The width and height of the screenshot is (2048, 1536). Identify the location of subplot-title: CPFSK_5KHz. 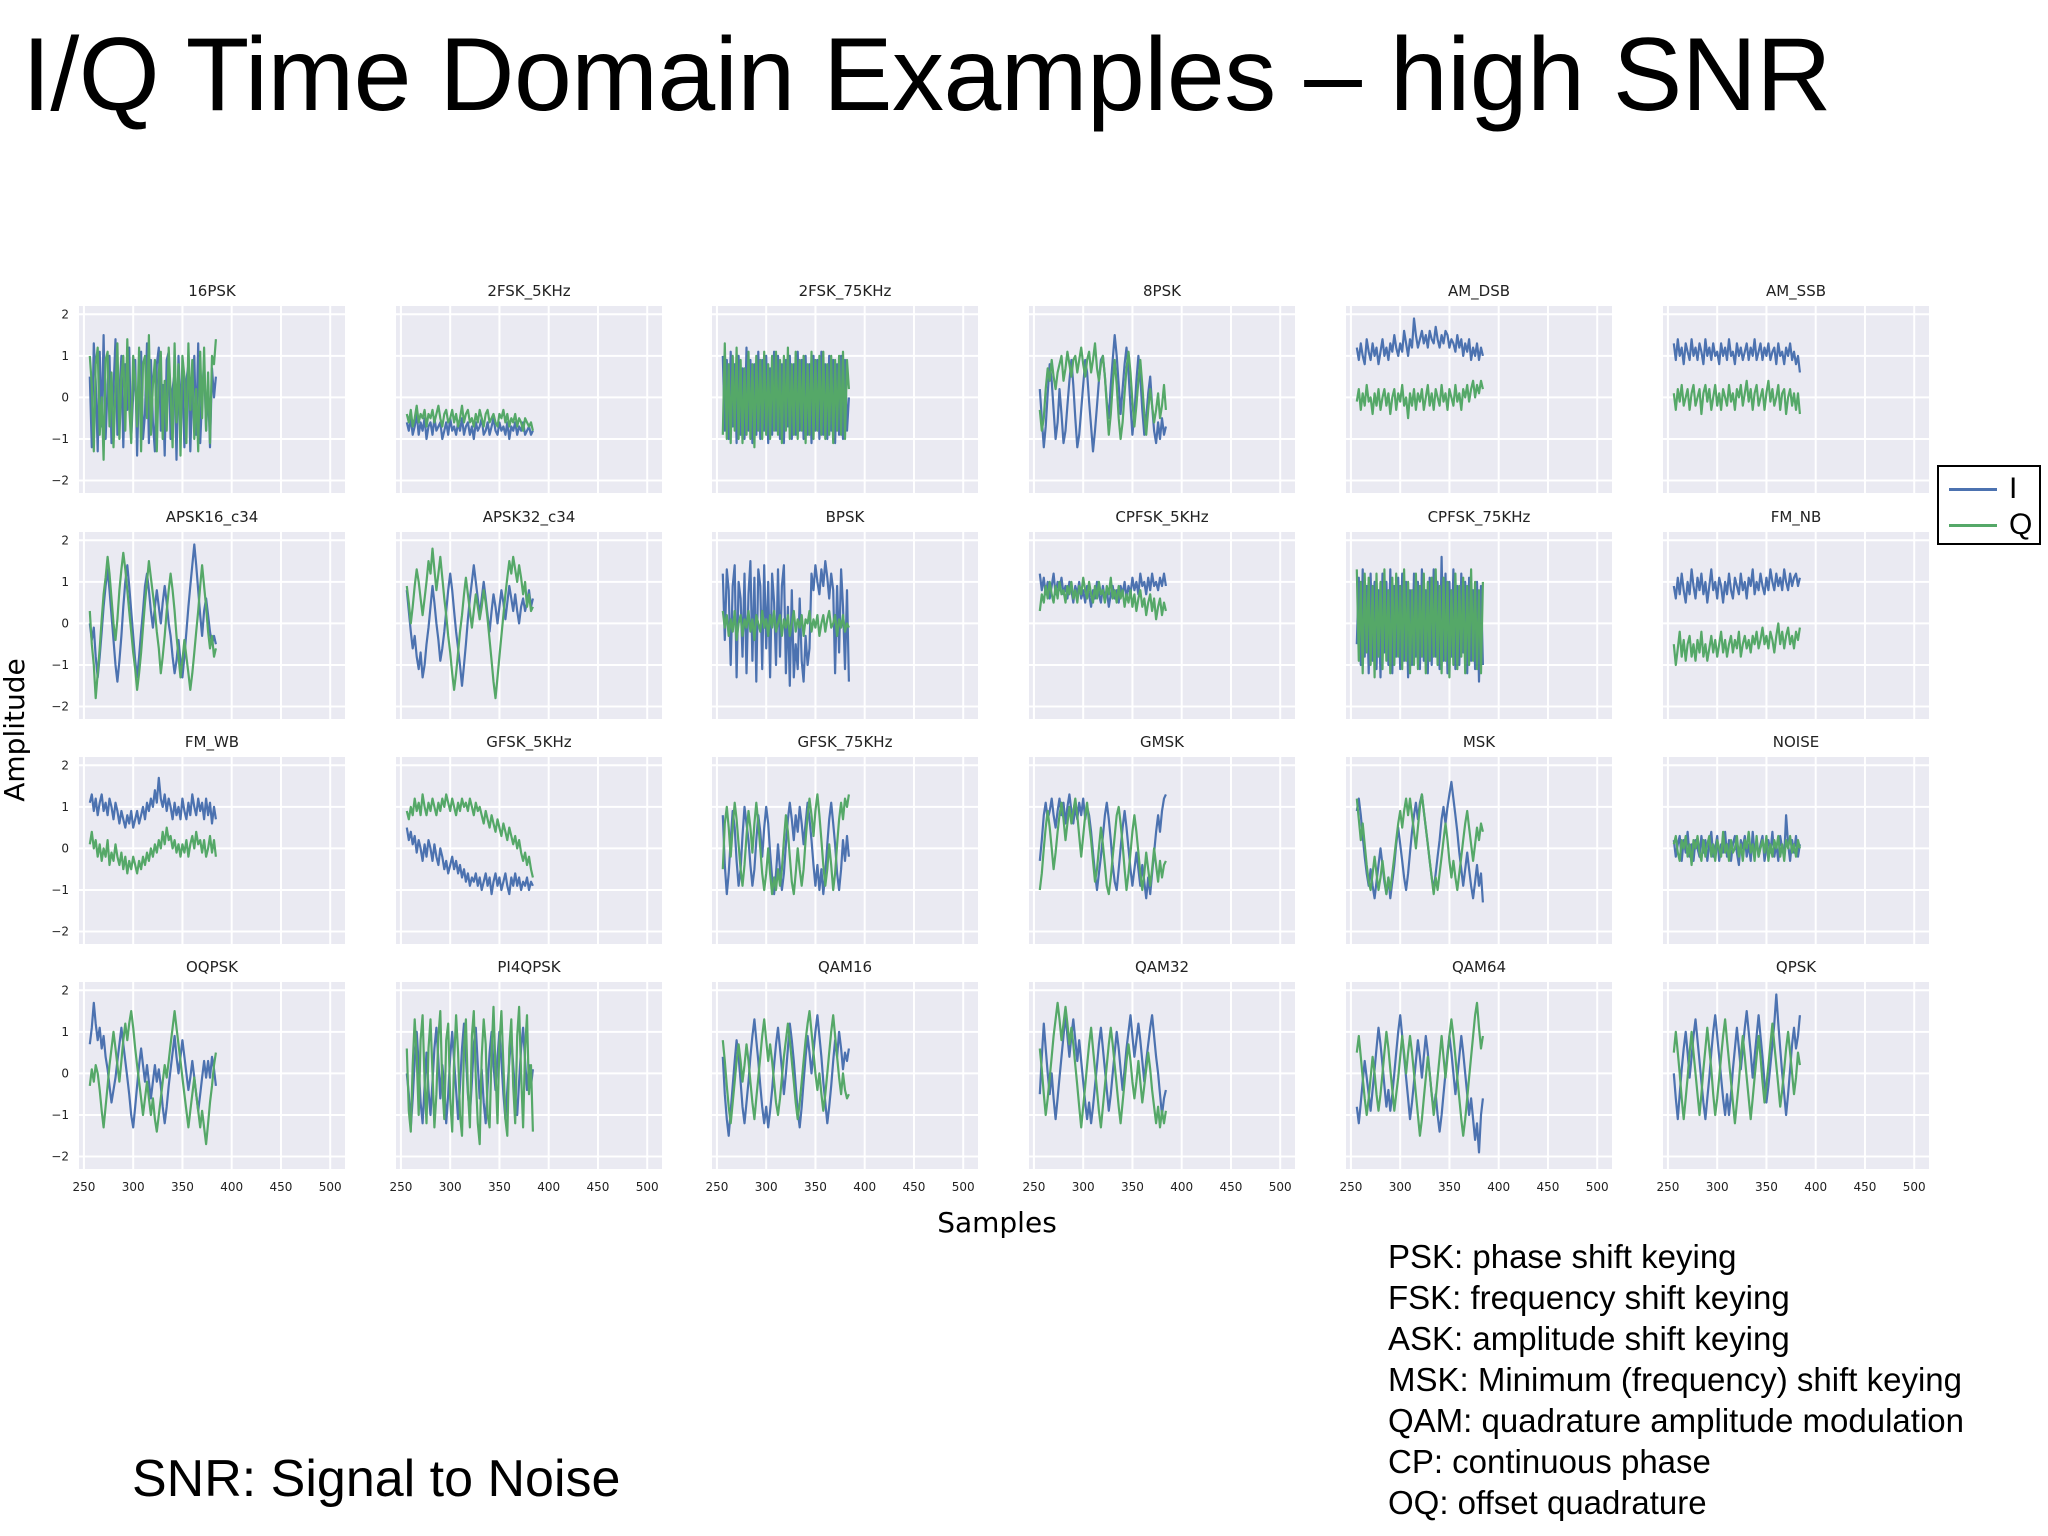
(1161, 517).